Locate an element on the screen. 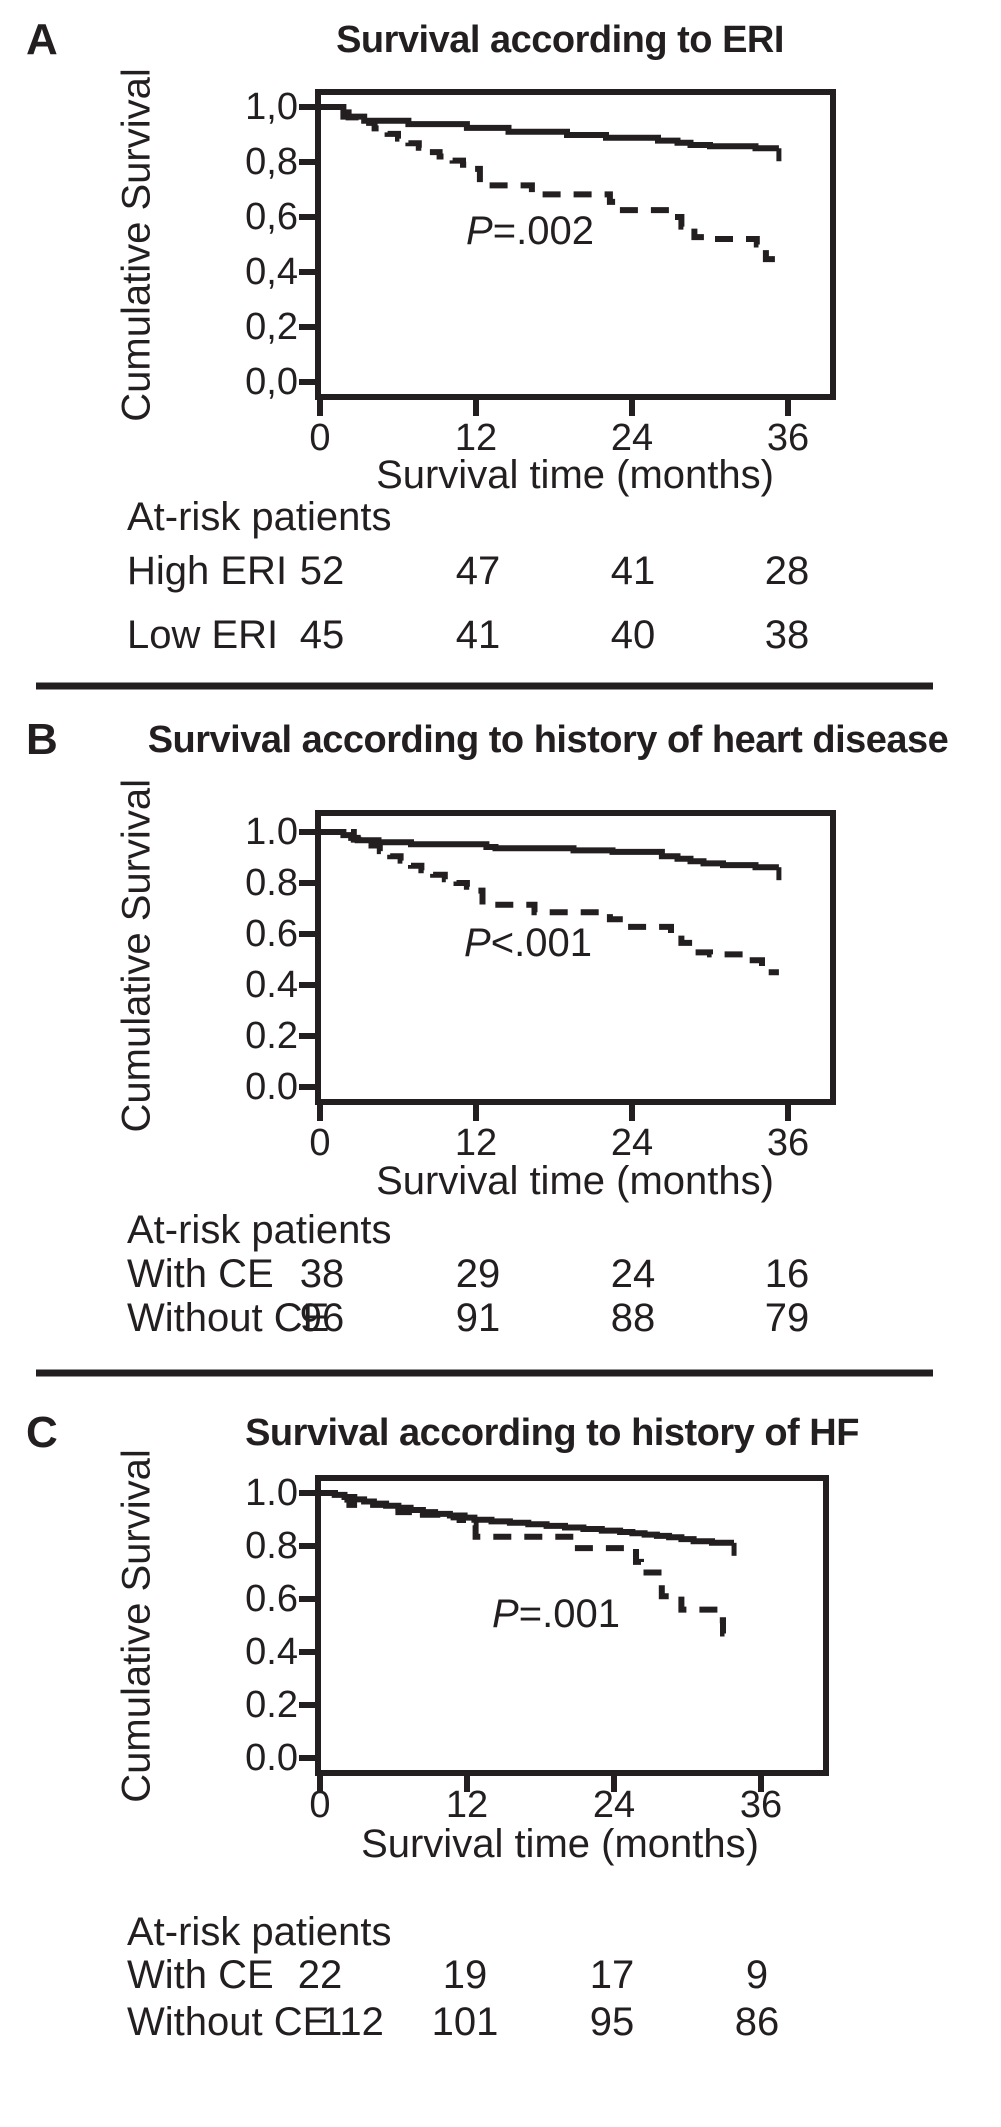 The width and height of the screenshot is (1001, 2127). at-risk-value: 96 is located at coordinates (322, 1318).